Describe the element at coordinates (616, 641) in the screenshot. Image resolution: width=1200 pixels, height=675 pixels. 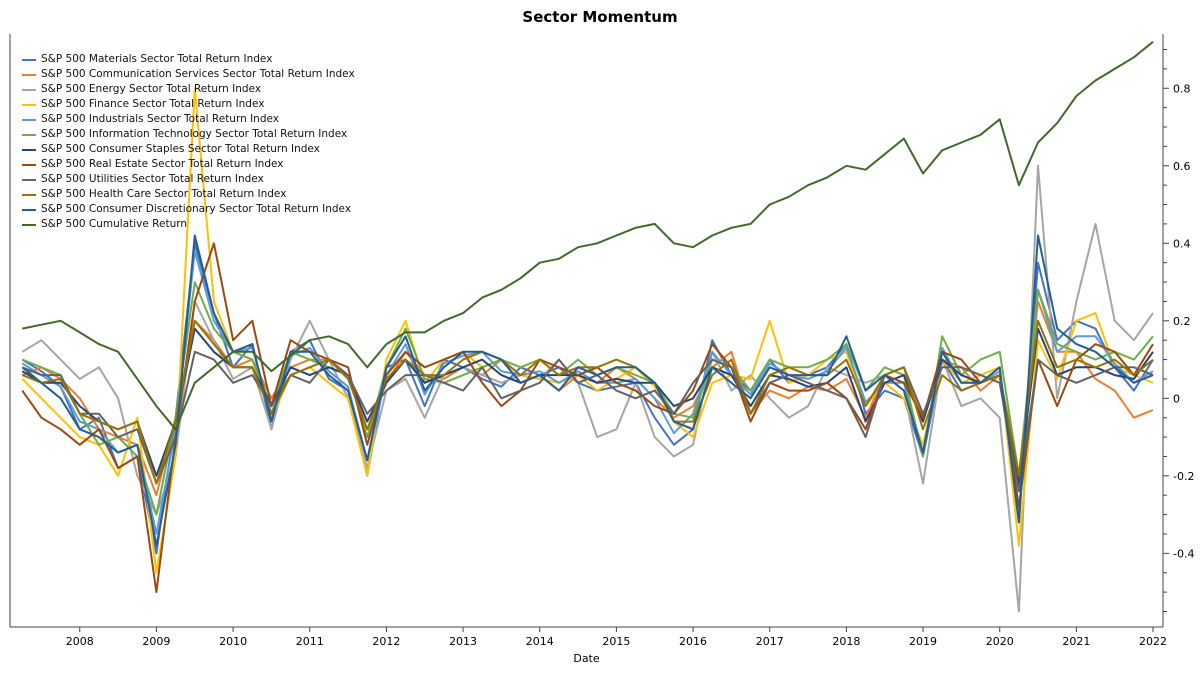
I see `x-tick-label: 2015` at that location.